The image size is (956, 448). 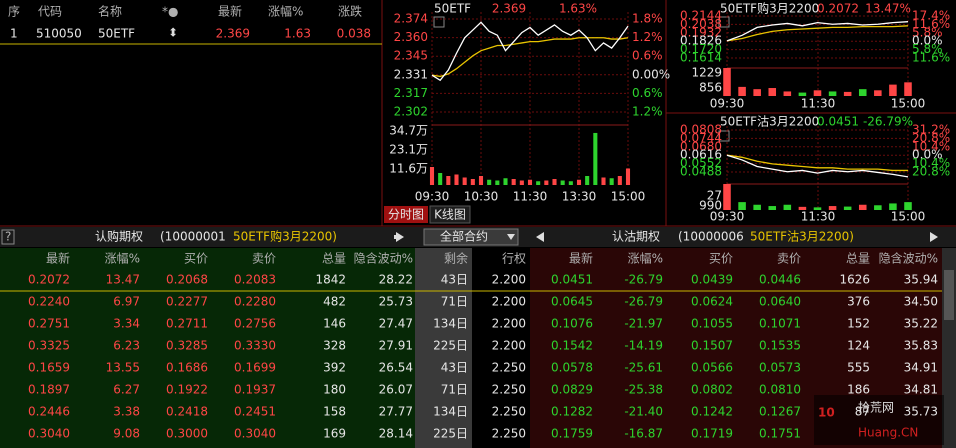 I want to click on toolbar-text: 全部合约, so click(x=464, y=236).